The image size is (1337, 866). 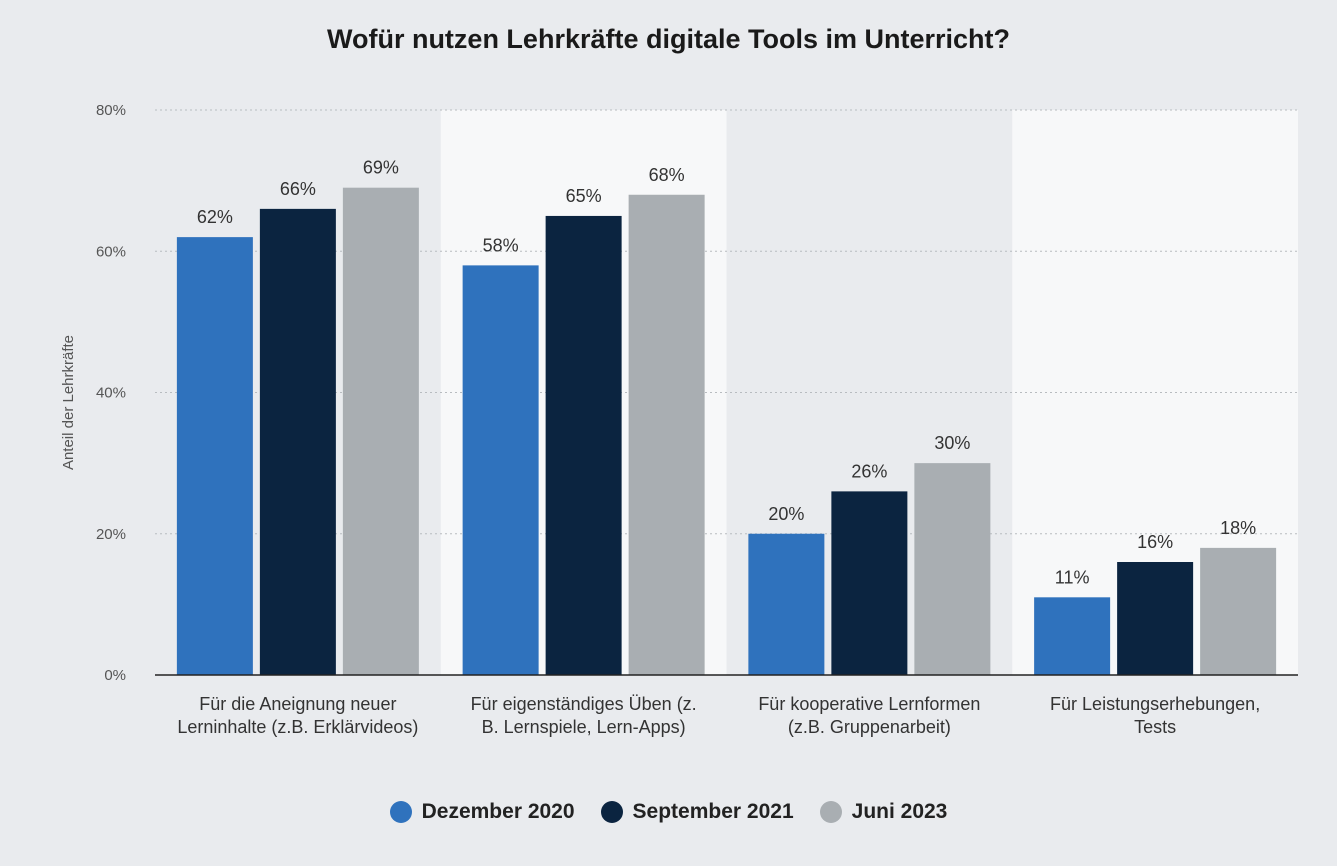 What do you see at coordinates (400, 812) in the screenshot?
I see `legend-dot-dezember-2020` at bounding box center [400, 812].